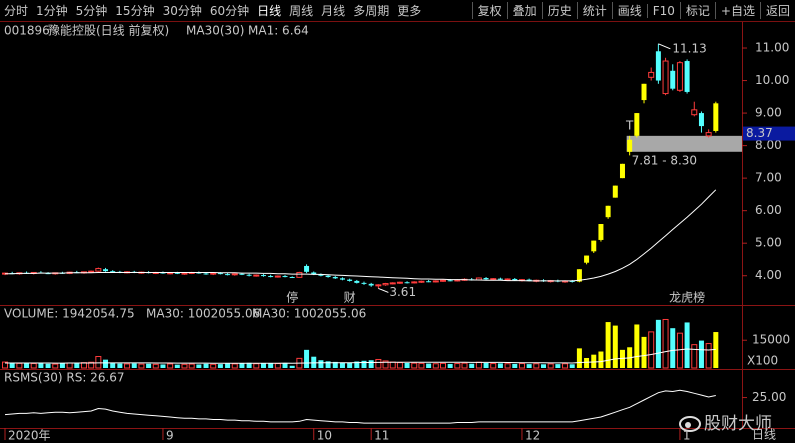 The width and height of the screenshot is (795, 443). I want to click on period-tab: 60分钟, so click(229, 11).